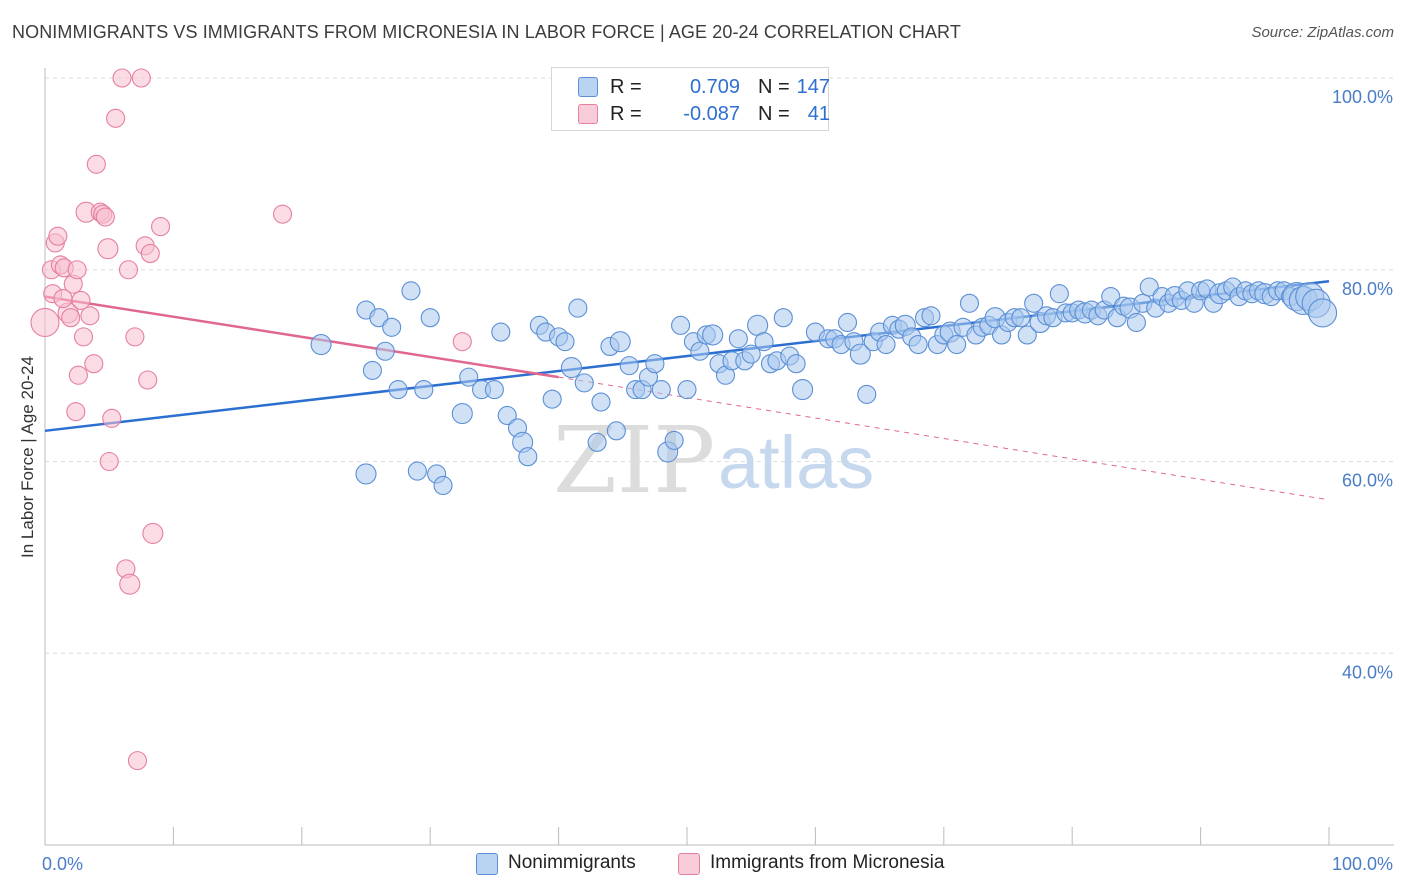 This screenshot has height=892, width=1406. I want to click on correlation-legend: R = 0.709 N = 147 R = -0.087 N = 41, so click(690, 99).